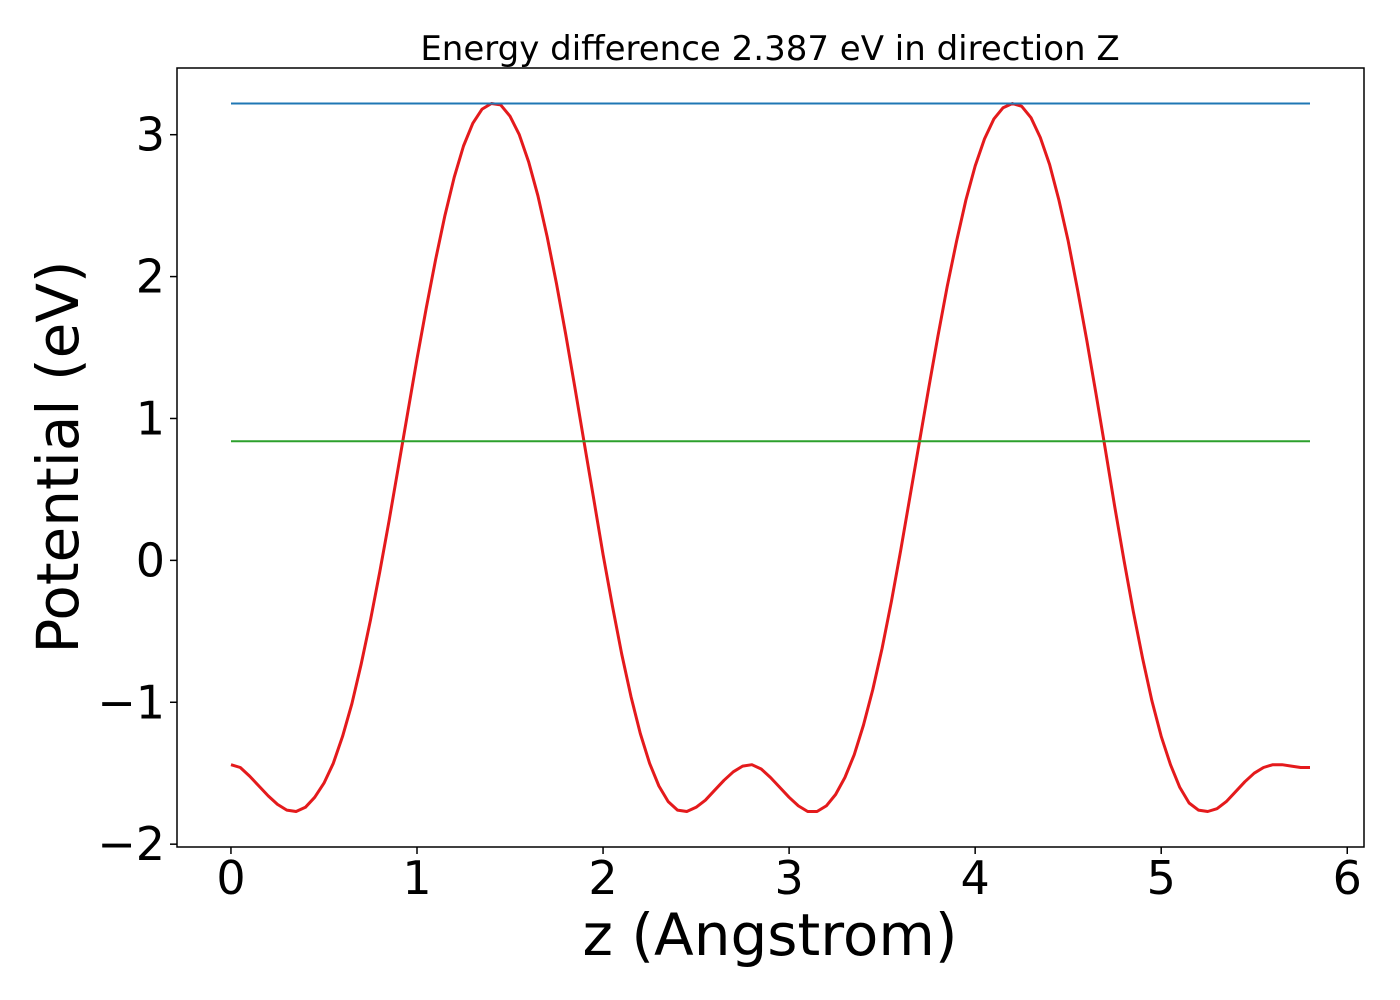  I want to click on y-tick-label: 2, so click(150, 277).